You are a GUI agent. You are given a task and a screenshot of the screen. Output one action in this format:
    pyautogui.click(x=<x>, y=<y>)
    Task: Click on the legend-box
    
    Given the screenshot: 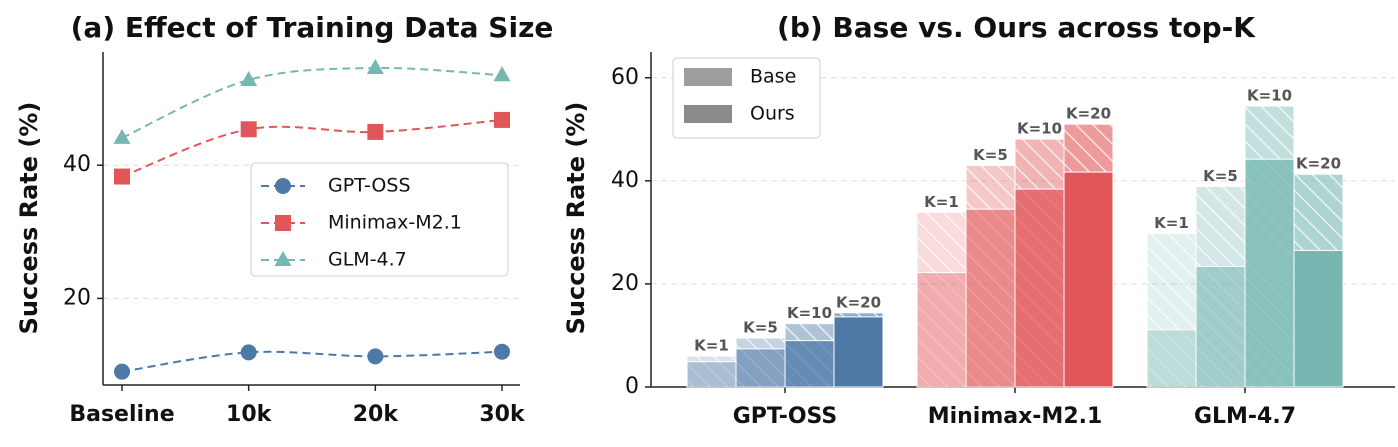 What is the action you would take?
    pyautogui.click(x=379, y=219)
    